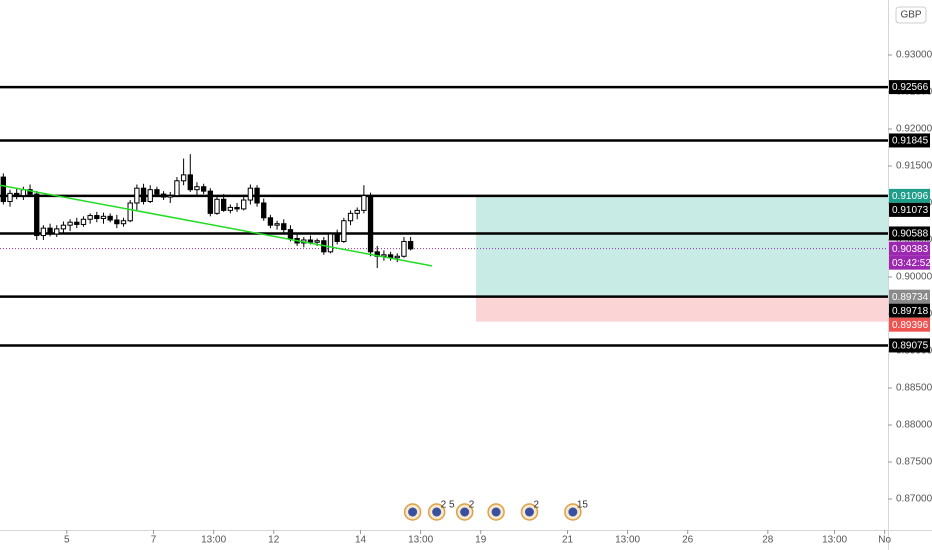 The height and width of the screenshot is (550, 932). I want to click on y-tick-label: 0.90000, so click(914, 277).